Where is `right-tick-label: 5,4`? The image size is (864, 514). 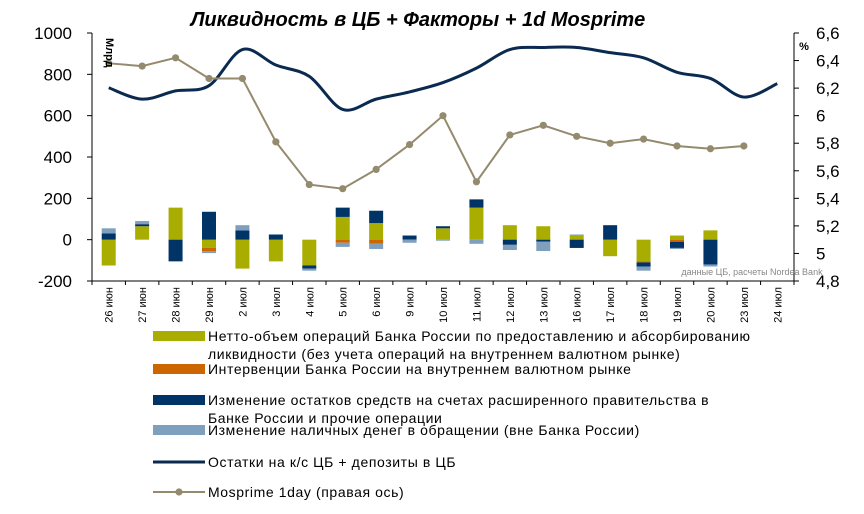
right-tick-label: 5,4 is located at coordinates (828, 198).